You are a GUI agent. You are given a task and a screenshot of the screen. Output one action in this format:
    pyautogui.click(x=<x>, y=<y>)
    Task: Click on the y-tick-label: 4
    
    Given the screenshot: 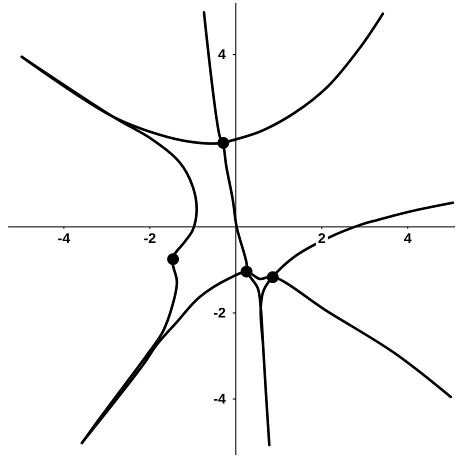 What is the action you would take?
    pyautogui.click(x=222, y=54)
    